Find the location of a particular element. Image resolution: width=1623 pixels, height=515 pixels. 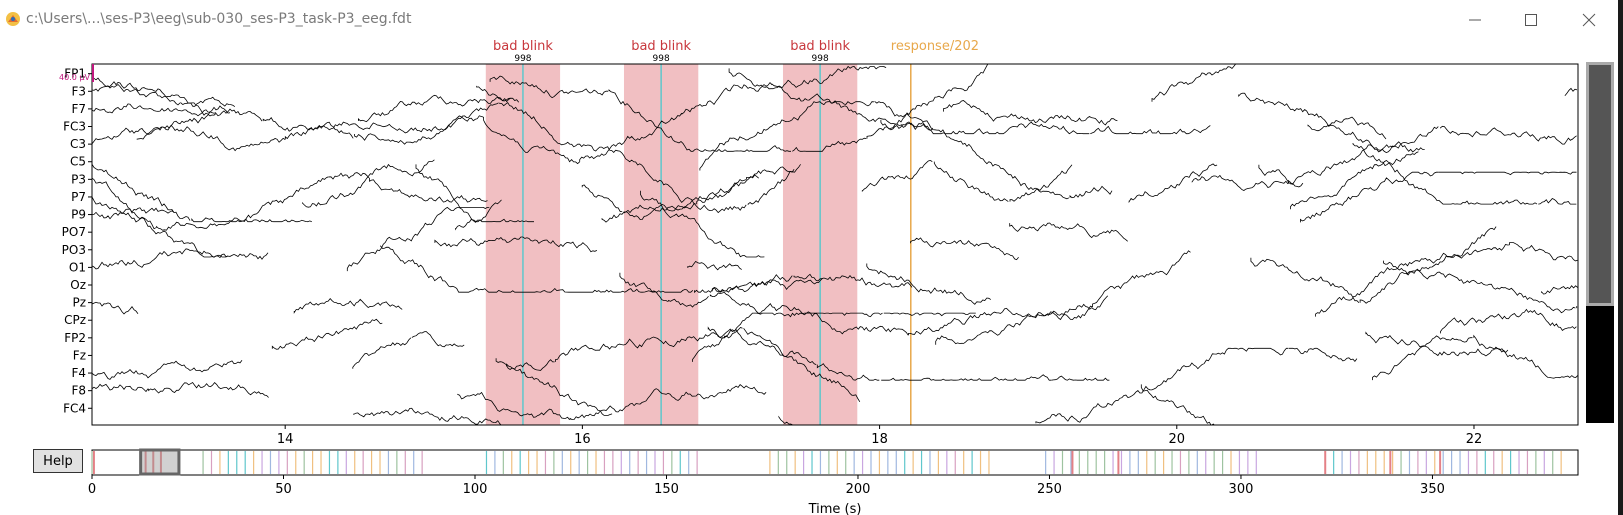

close-icon is located at coordinates (1589, 20).